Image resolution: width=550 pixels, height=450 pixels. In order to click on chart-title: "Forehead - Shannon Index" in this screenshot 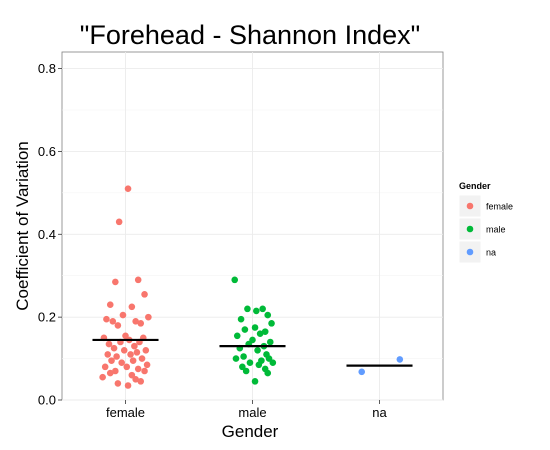, I will do `click(250, 35)`.